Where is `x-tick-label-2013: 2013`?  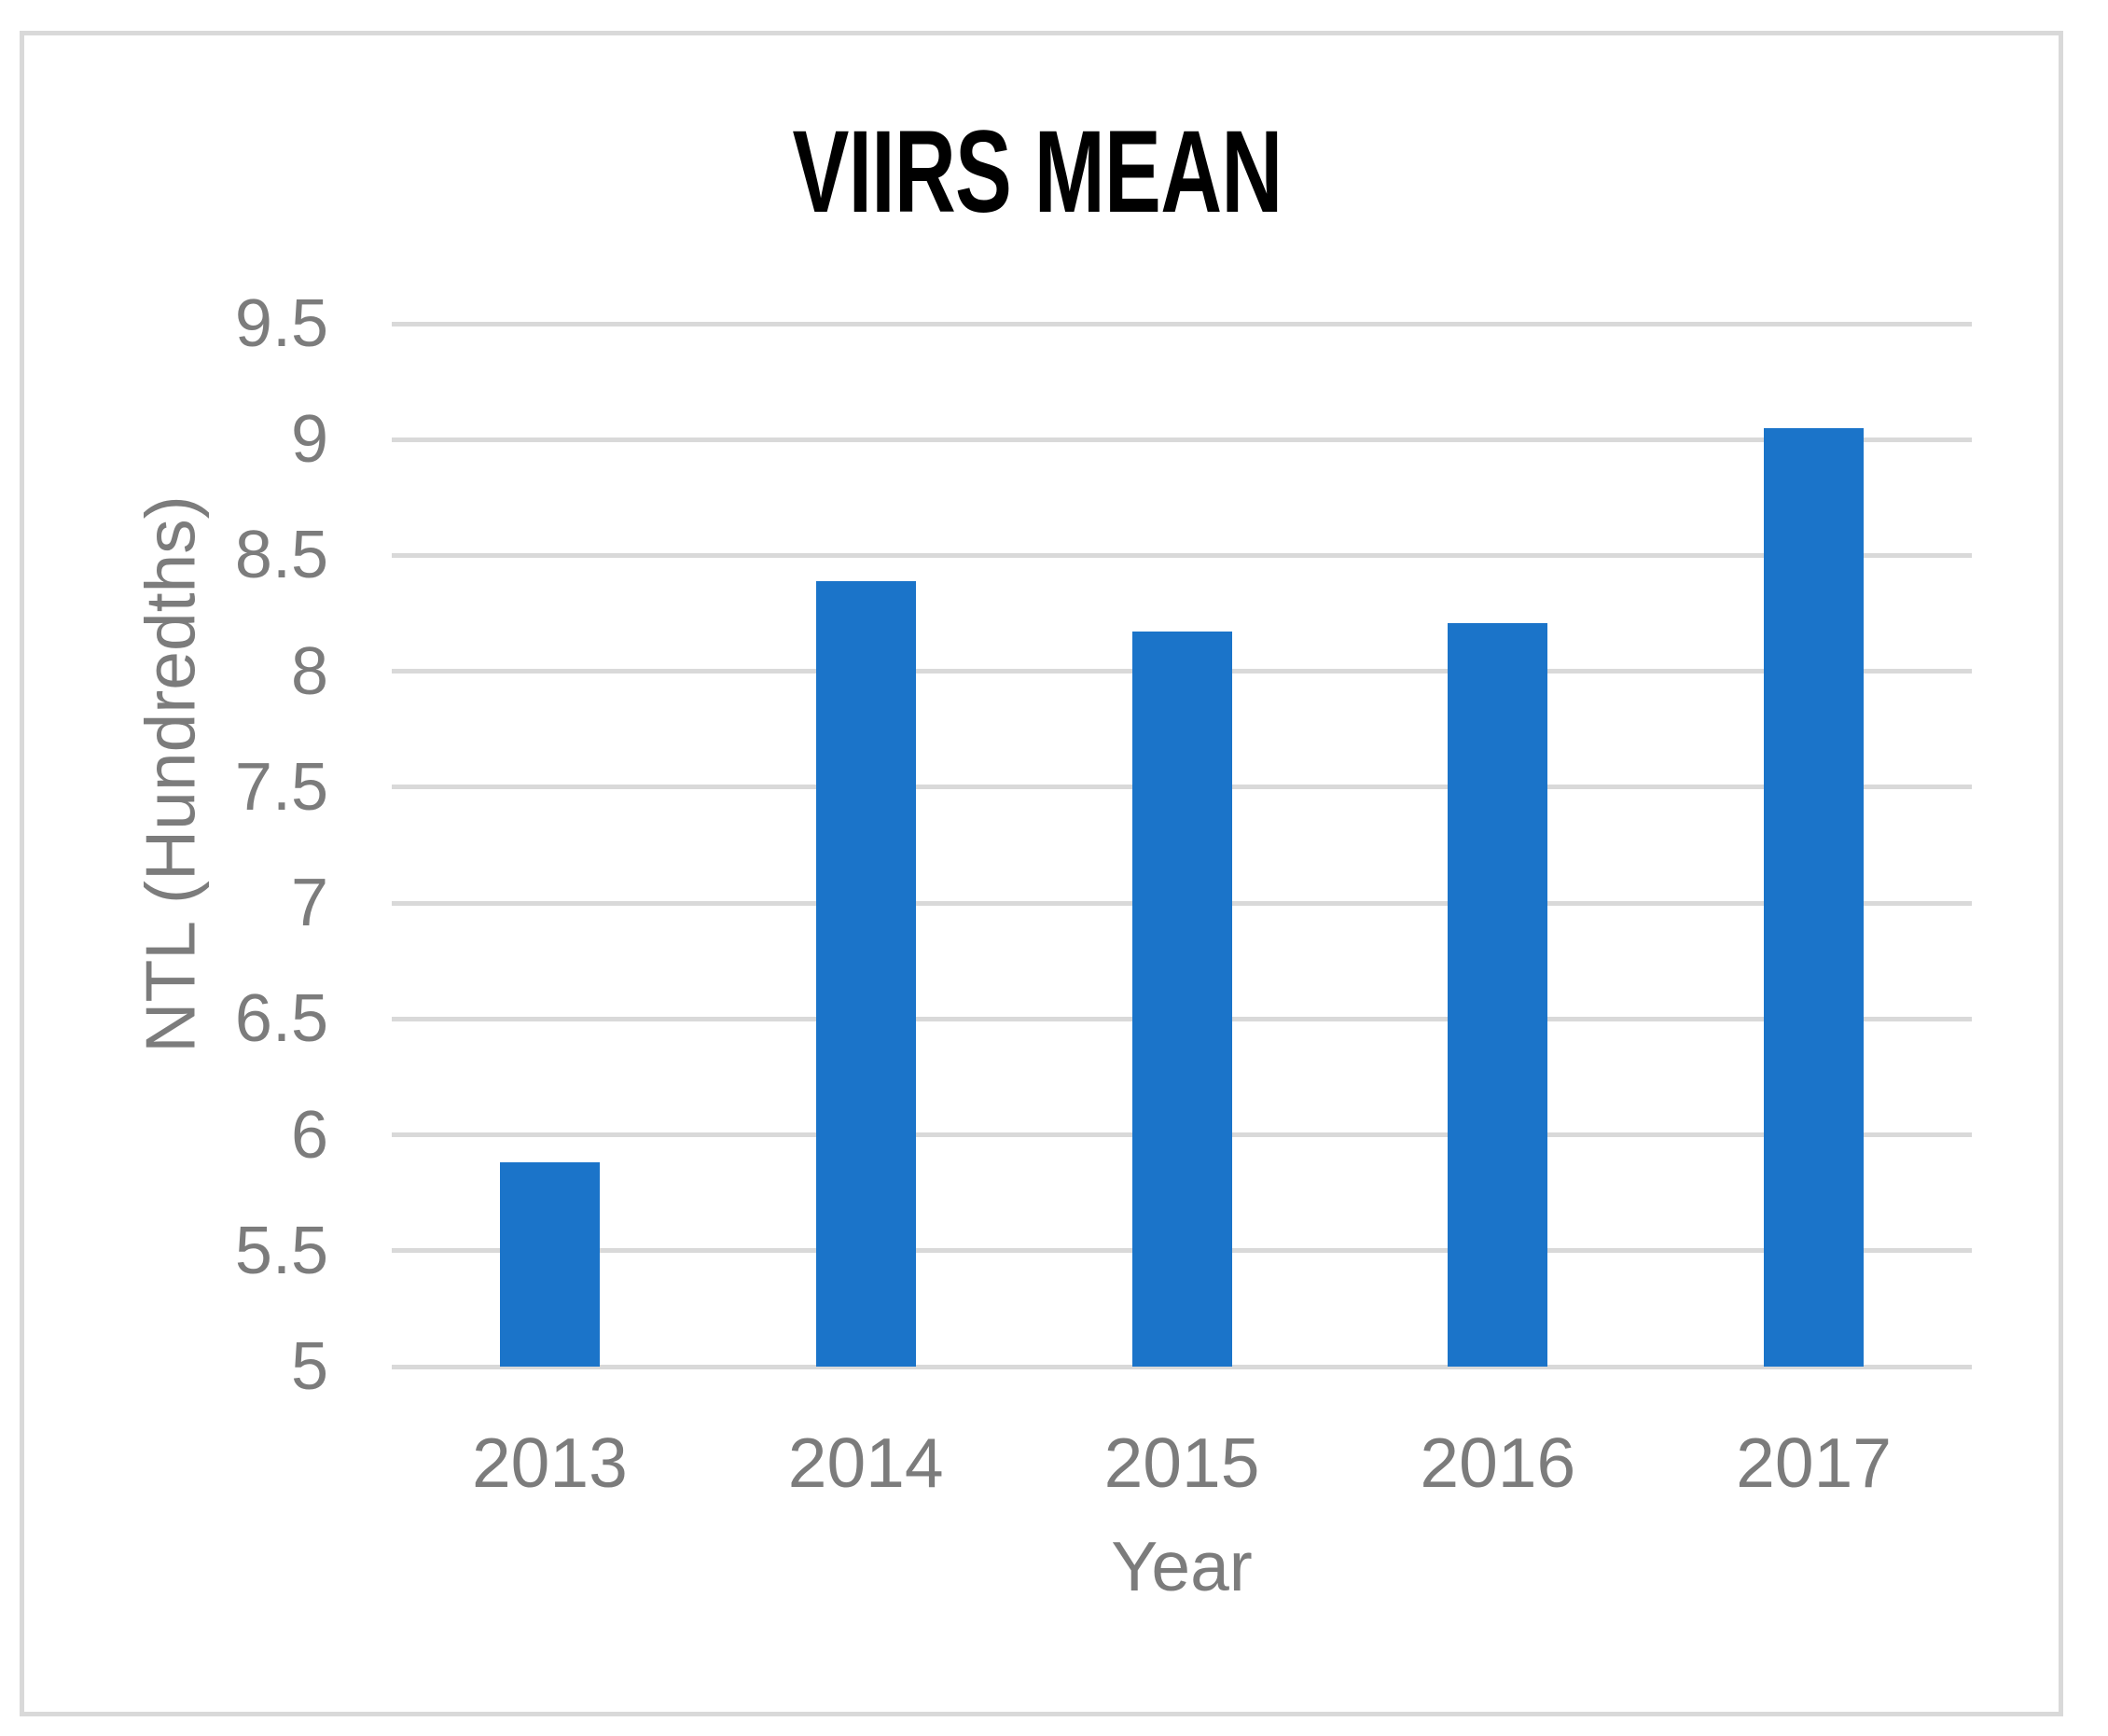
x-tick-label-2013: 2013 is located at coordinates (549, 1463).